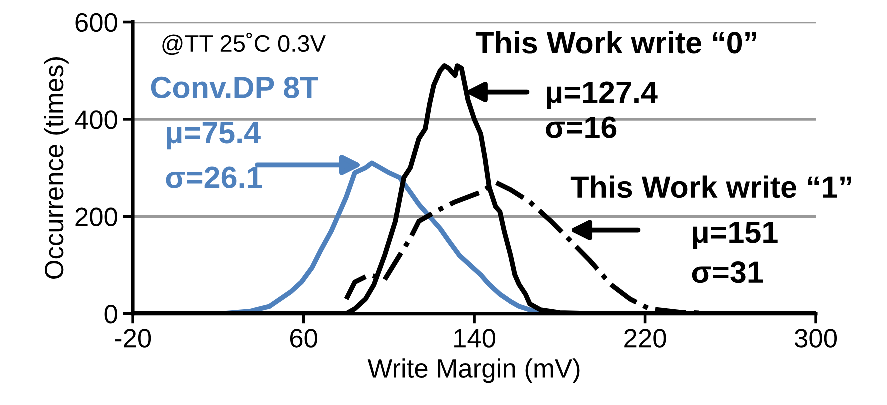 This screenshot has width=887, height=405. What do you see at coordinates (111, 314) in the screenshot?
I see `y-tick-label: 0` at bounding box center [111, 314].